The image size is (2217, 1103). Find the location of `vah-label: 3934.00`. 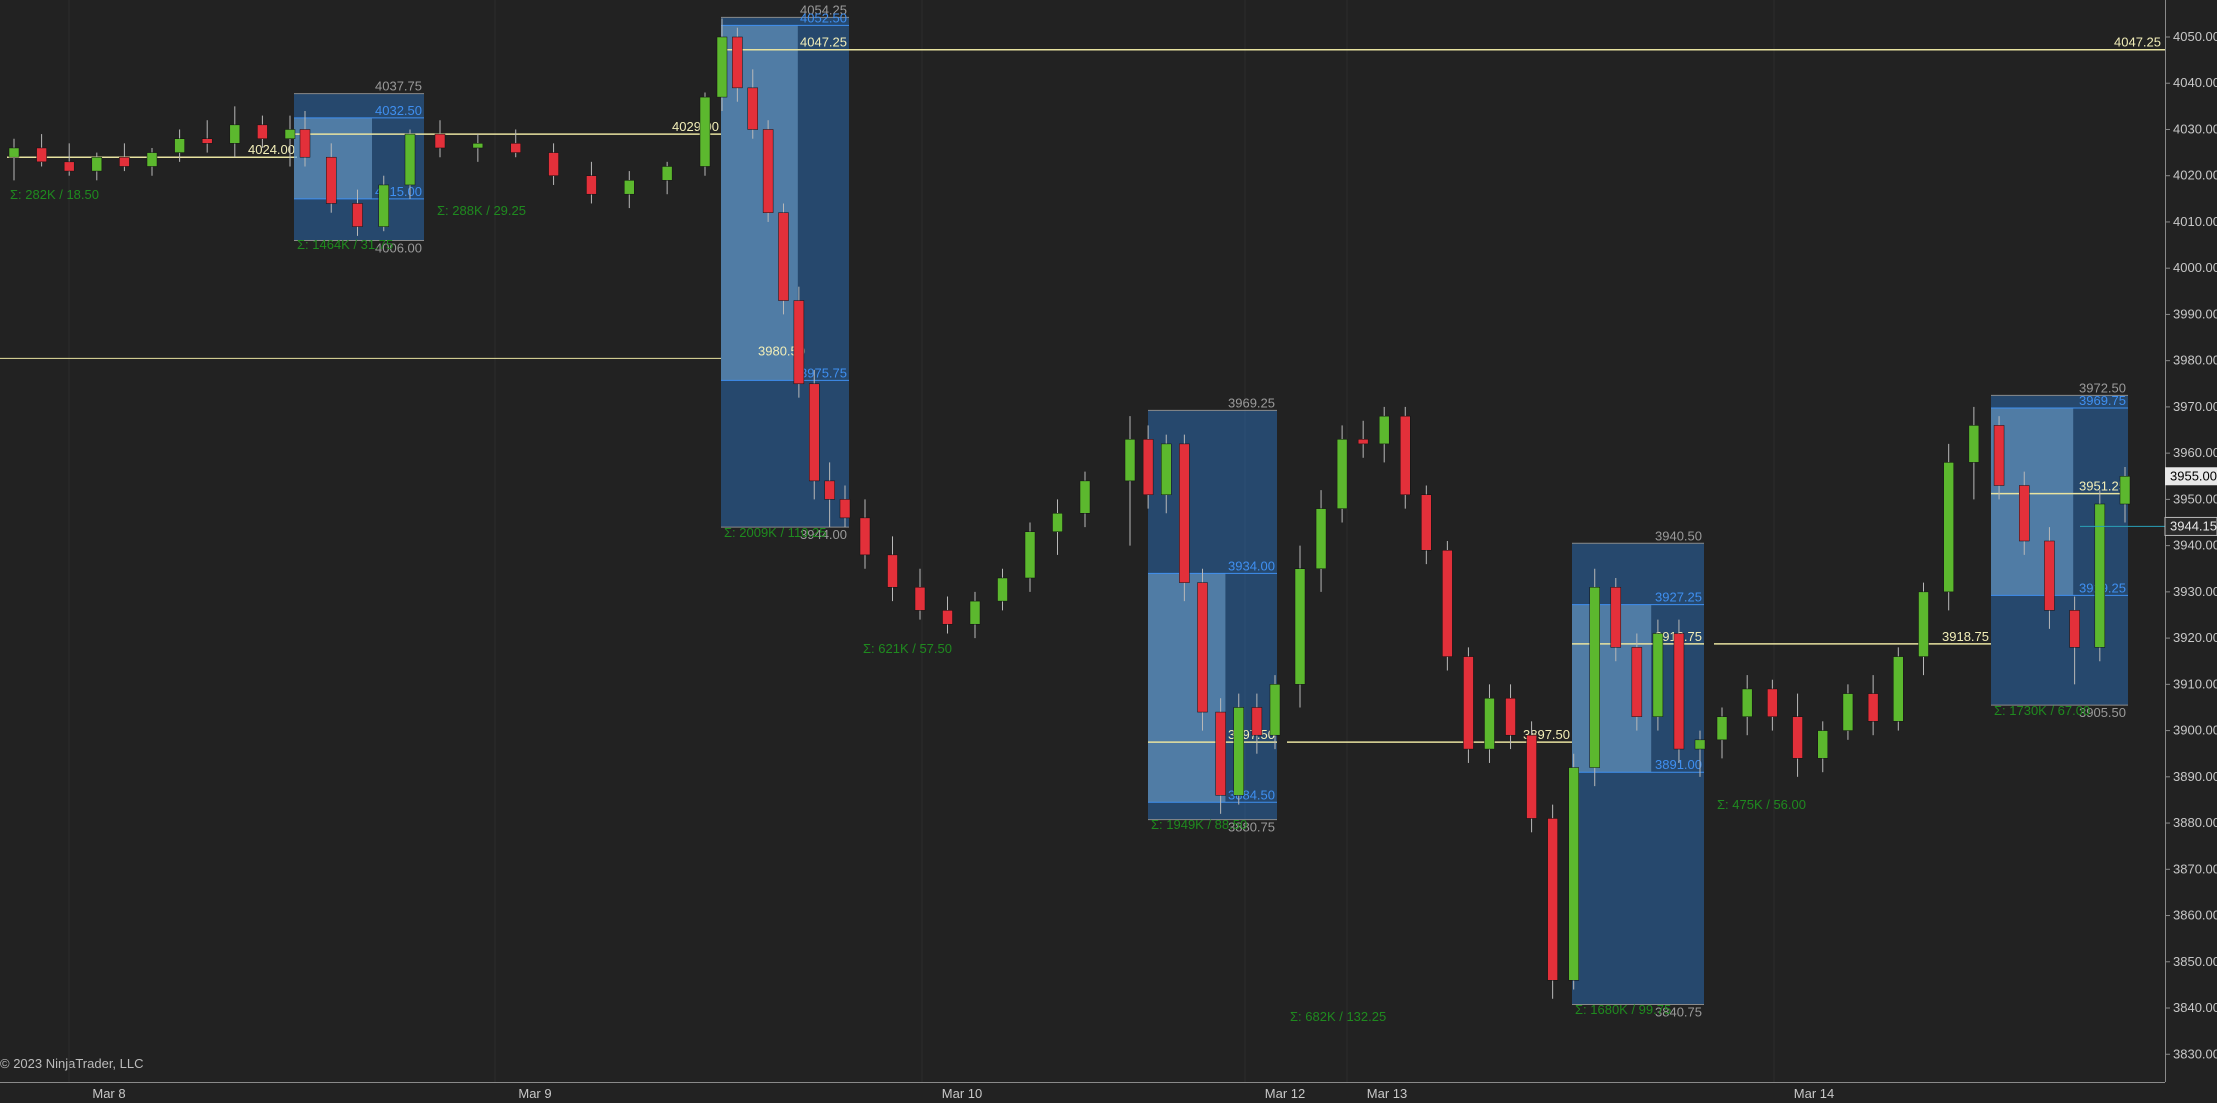

vah-label: 3934.00 is located at coordinates (1251, 565).